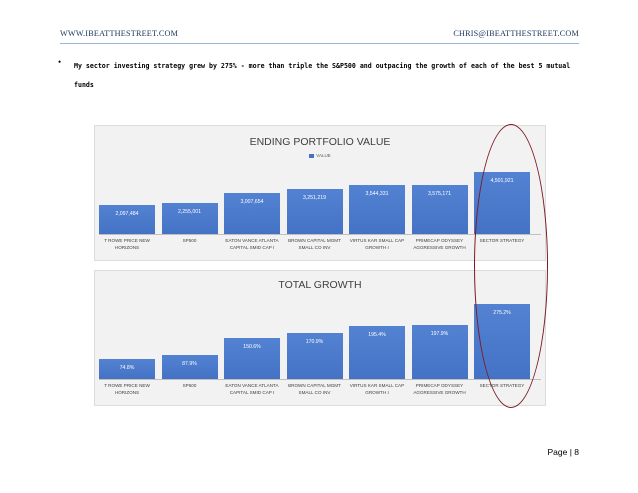 This screenshot has height=493, width=638. Describe the element at coordinates (127, 214) in the screenshot. I see `bar-value-label: 2,097,484` at that location.